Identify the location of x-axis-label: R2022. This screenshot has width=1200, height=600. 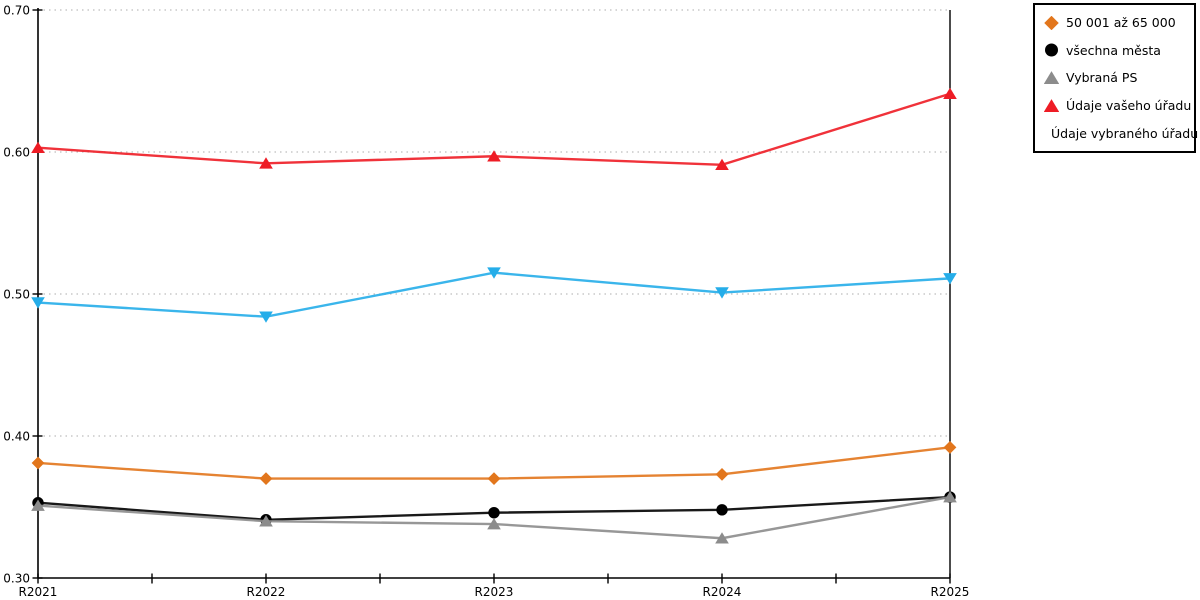
(266, 592).